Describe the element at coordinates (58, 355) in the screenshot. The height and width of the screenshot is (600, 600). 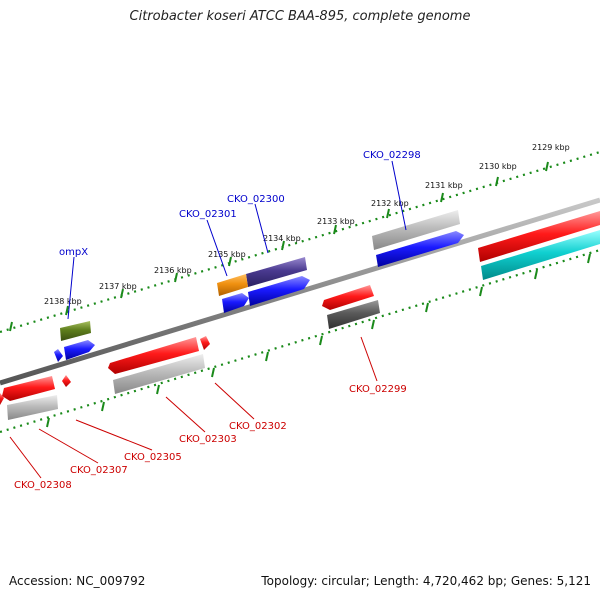
I see `gene-small-blue` at that location.